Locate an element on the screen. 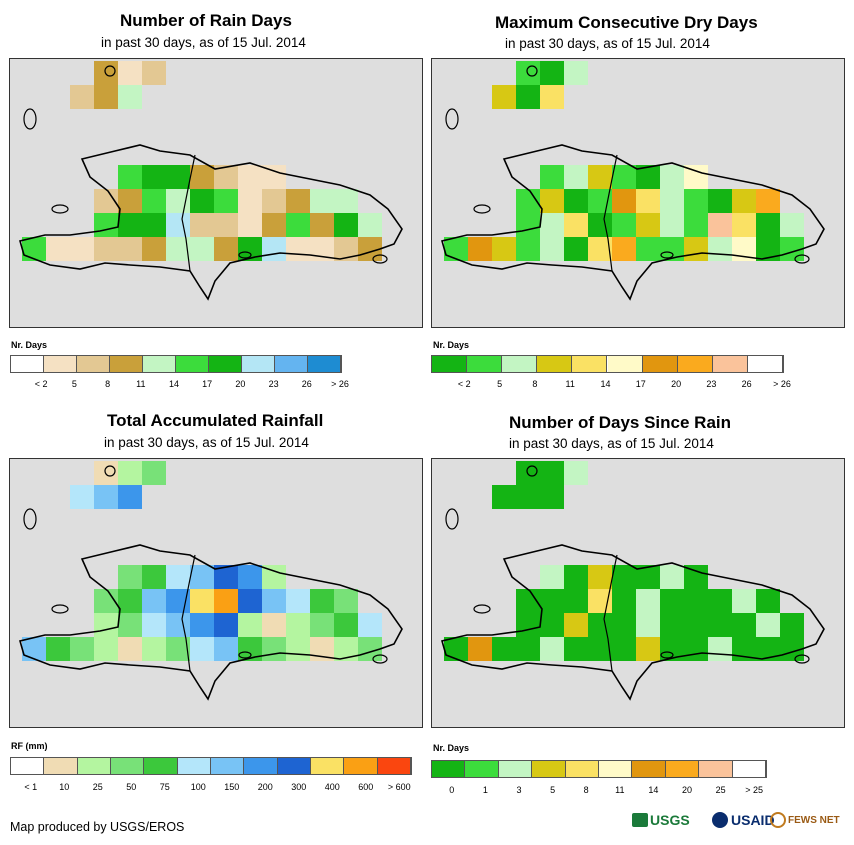  legend-label: 5 is located at coordinates (500, 384).